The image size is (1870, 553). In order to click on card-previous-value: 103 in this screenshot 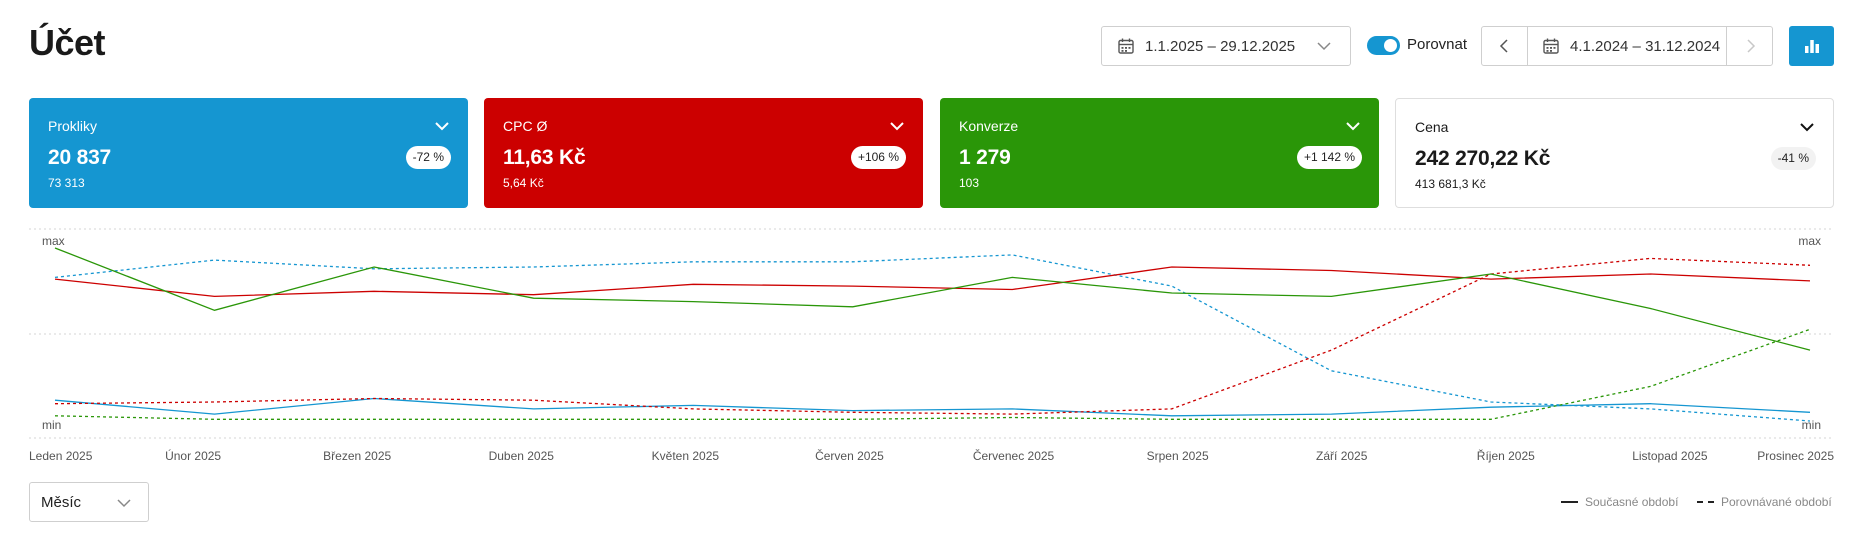, I will do `click(969, 183)`.